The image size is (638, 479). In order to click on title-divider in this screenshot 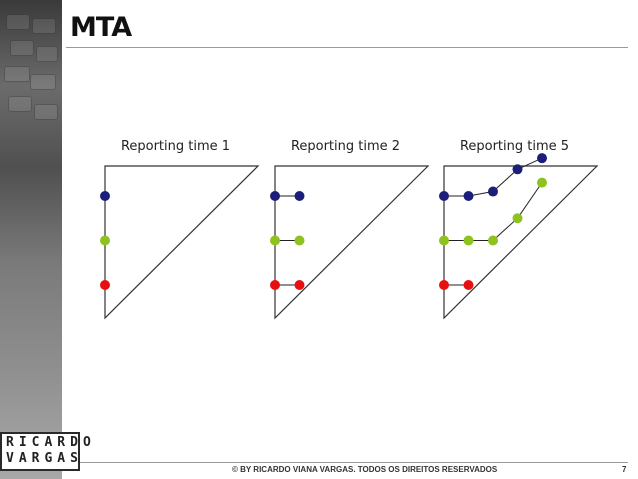, I will do `click(347, 47)`.